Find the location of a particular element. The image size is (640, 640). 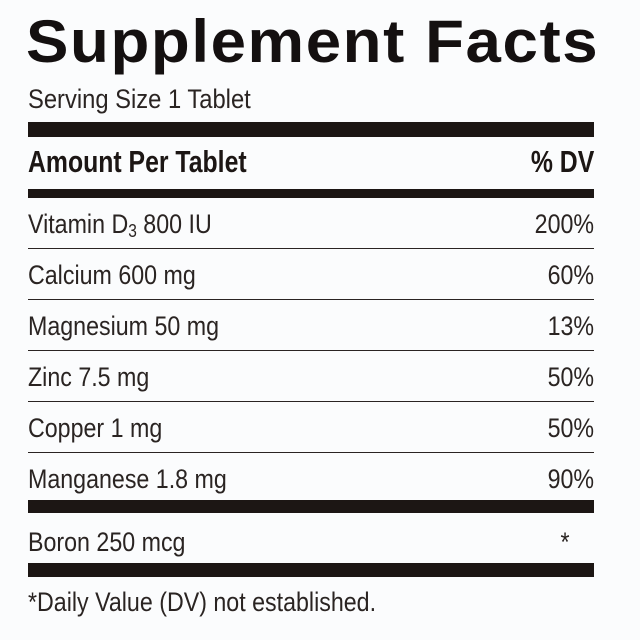

nutrient-name: Calcium 600 mg is located at coordinates (112, 275).